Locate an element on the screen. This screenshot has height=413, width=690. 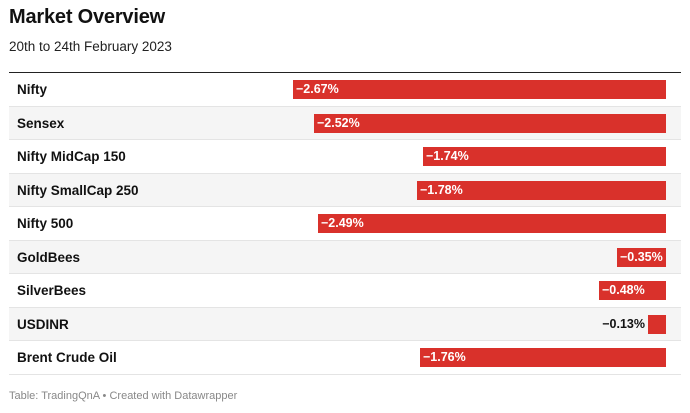
bar-value-label: −2.67% is located at coordinates (317, 89).